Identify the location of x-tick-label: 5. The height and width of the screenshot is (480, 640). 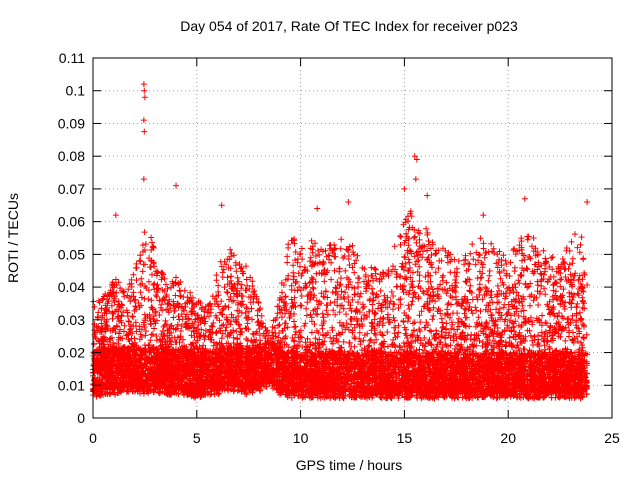
(197, 438).